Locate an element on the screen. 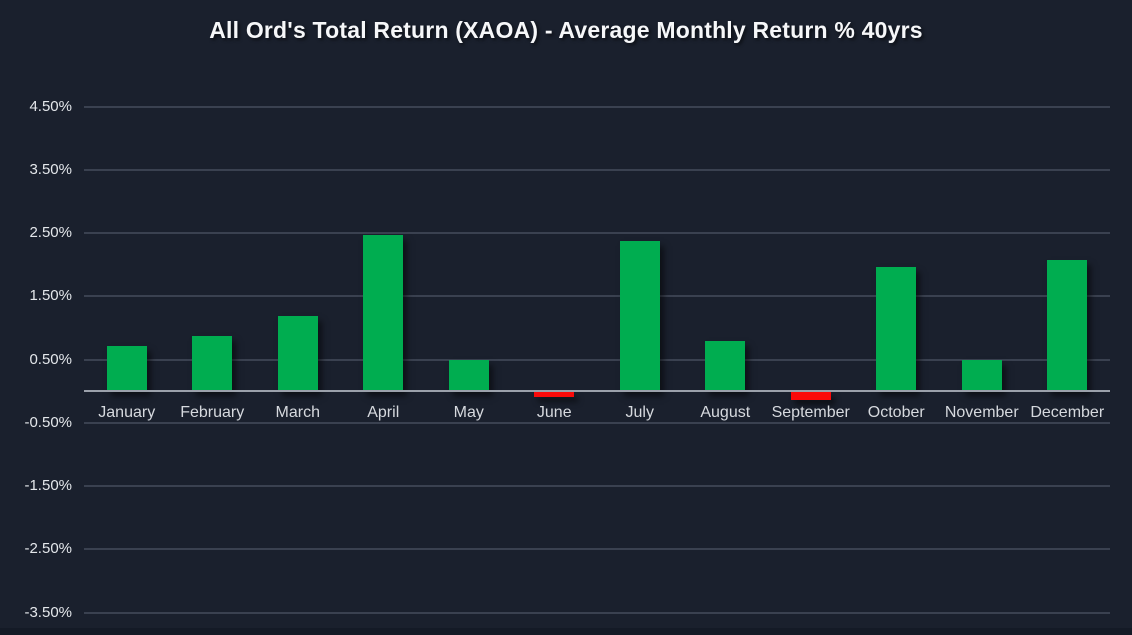  y-axis-tick-label: -2.50% is located at coordinates (48, 549).